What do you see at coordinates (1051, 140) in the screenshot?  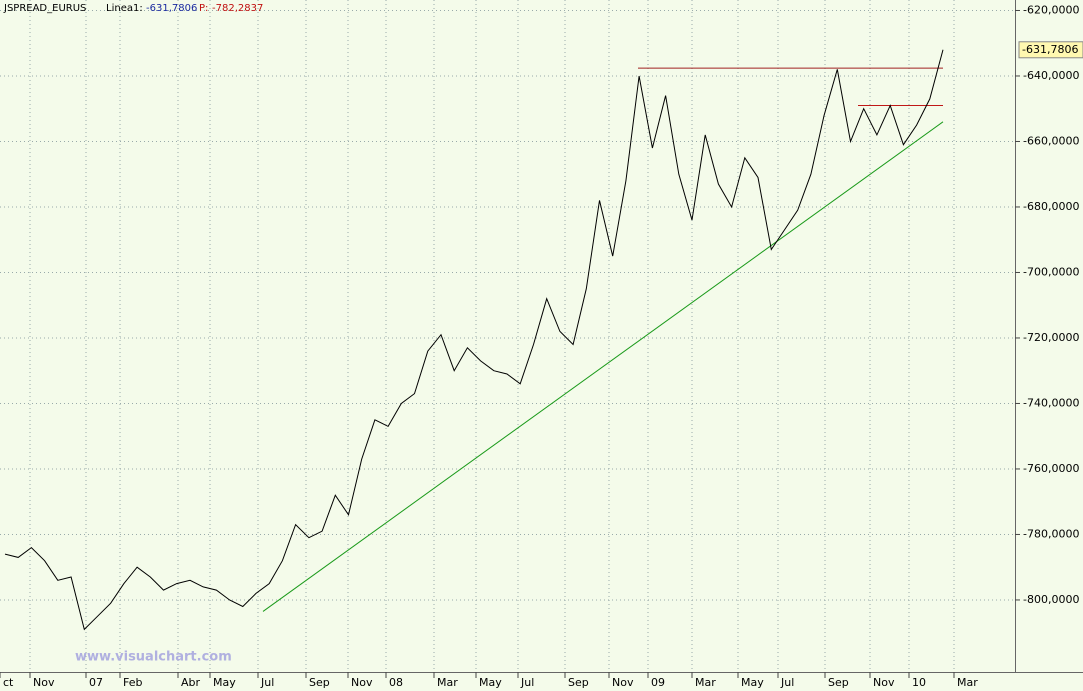 I see `y-tick-label: -660,0000` at bounding box center [1051, 140].